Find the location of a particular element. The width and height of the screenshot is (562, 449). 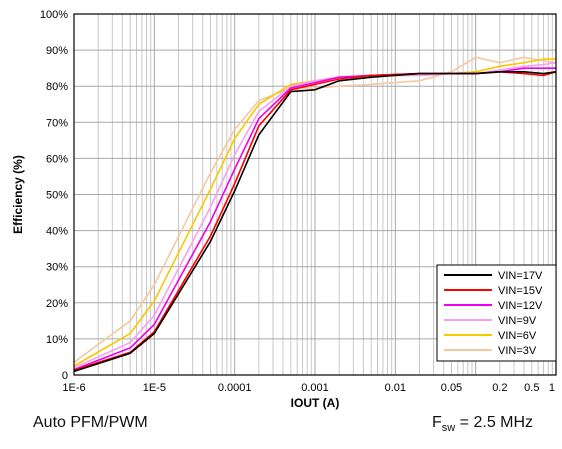

switching-frequency-caption: Fsw = 2.5 MHz is located at coordinates (482, 424).